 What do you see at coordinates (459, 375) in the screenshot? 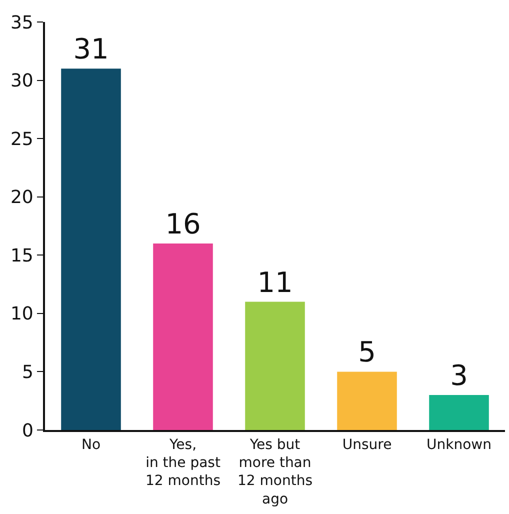
I see `data-label: 3` at bounding box center [459, 375].